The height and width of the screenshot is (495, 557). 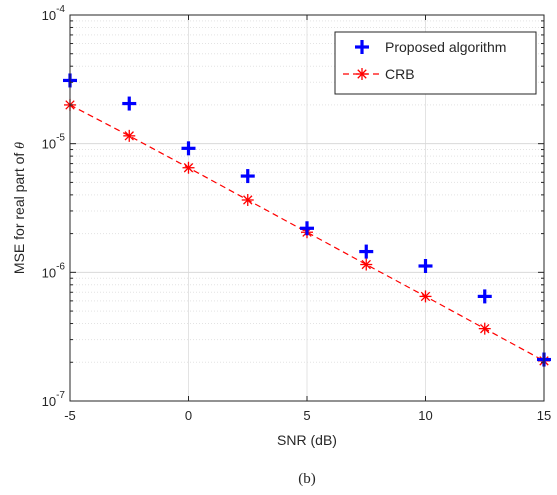 What do you see at coordinates (188, 415) in the screenshot?
I see `x-tick-label: 0` at bounding box center [188, 415].